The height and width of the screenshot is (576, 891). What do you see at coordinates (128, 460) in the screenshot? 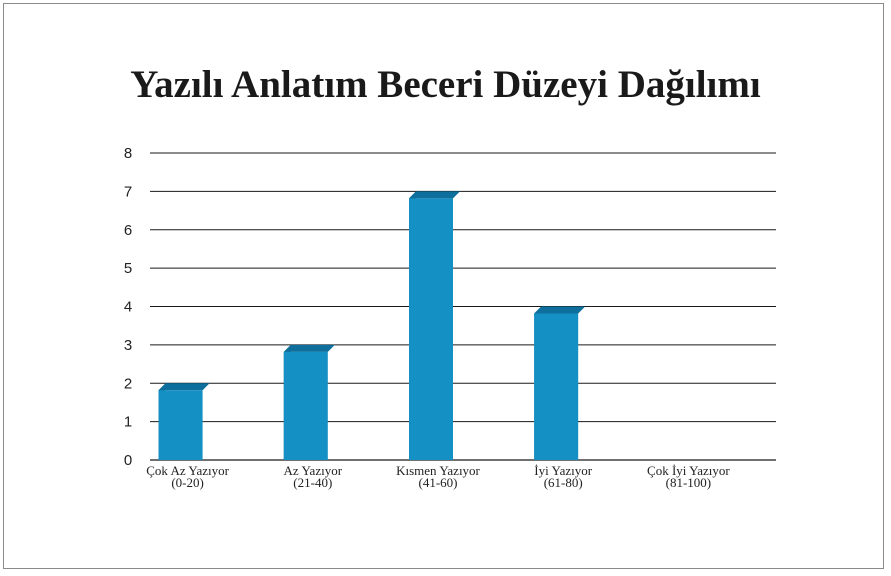
I see `y-tick-label: 0` at bounding box center [128, 460].